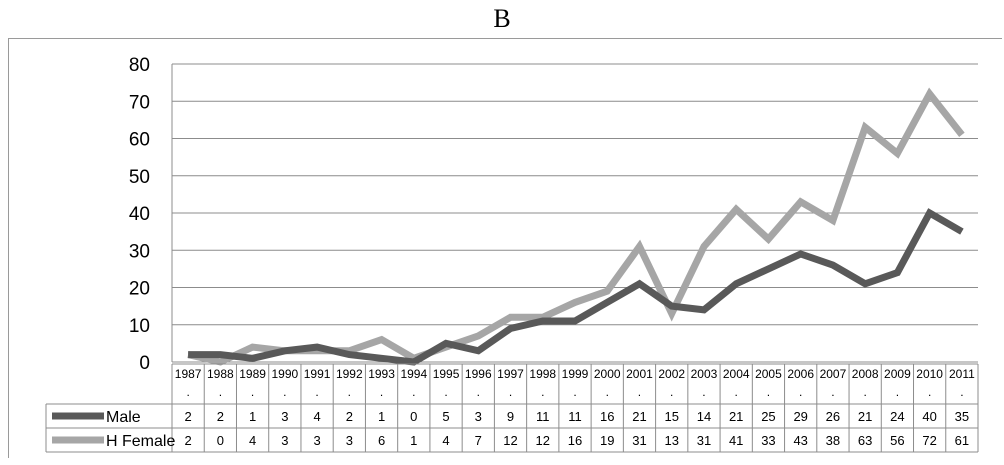  I want to click on x-tick-label: 1997, so click(510, 374).